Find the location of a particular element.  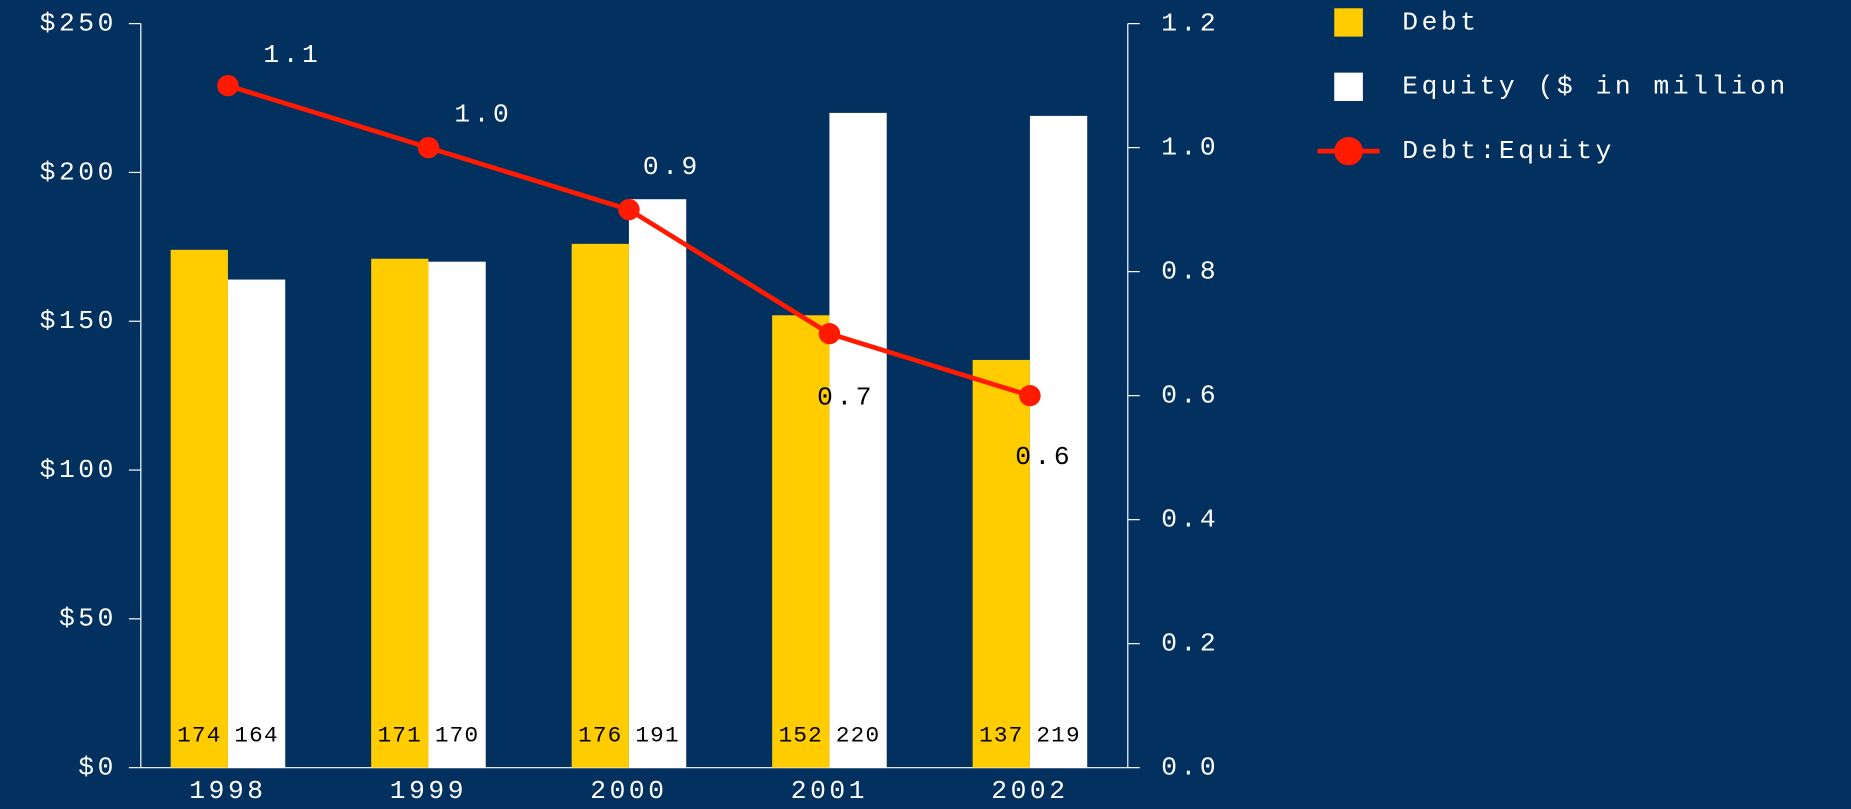

y2-tick-label: 0.8 is located at coordinates (1190, 272).